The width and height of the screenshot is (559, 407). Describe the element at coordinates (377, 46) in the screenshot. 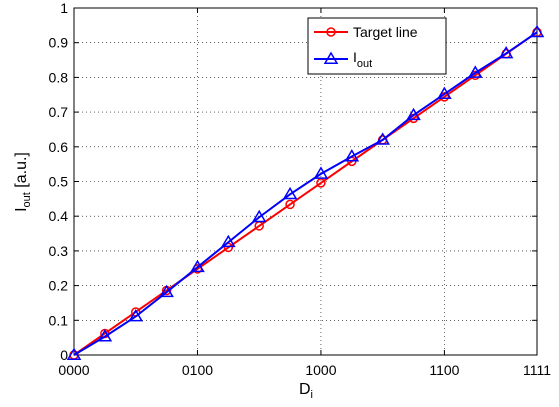

I see `legend: Target line Iout` at that location.